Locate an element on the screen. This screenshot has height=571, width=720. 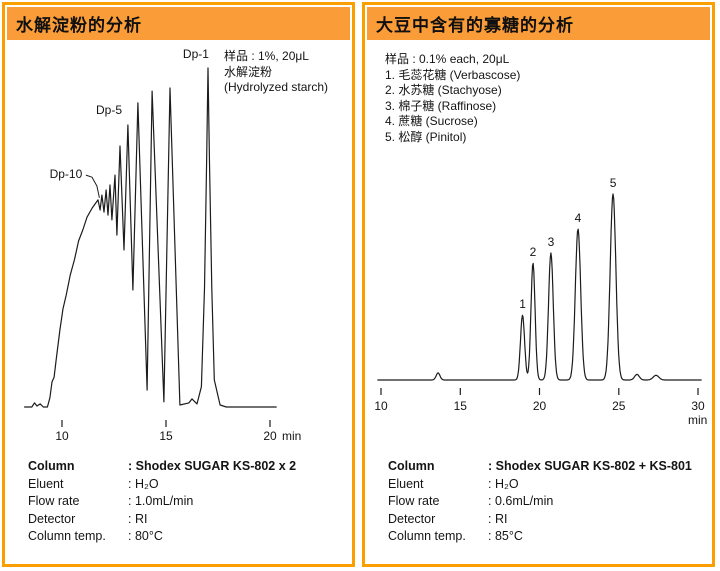
condition-row: Flow rate : 1.0mL/min is located at coordinates (162, 502).